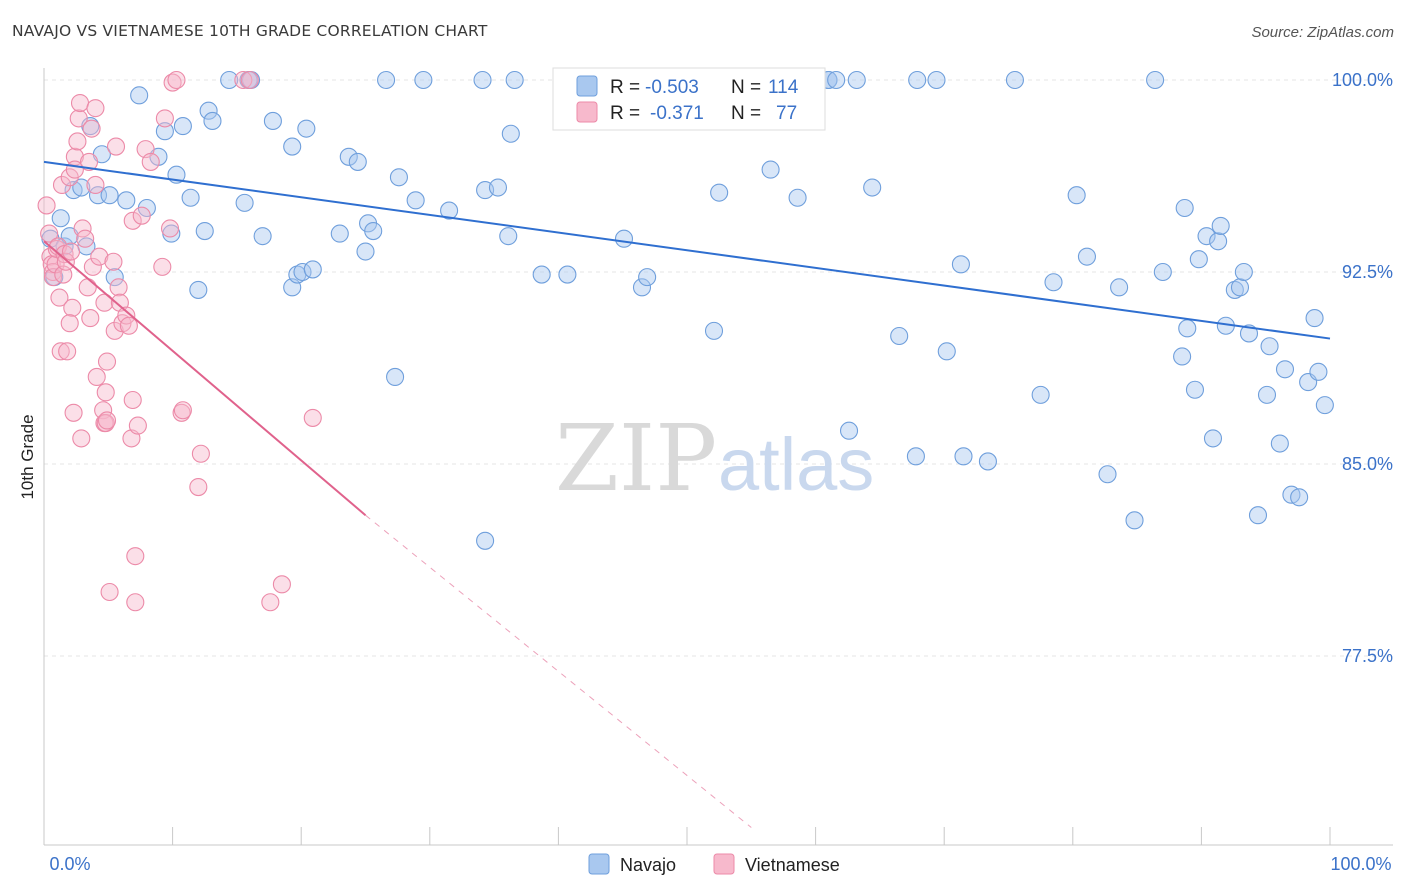 The image size is (1406, 892). Describe the element at coordinates (689, 99) in the screenshot. I see `legend-box` at that location.